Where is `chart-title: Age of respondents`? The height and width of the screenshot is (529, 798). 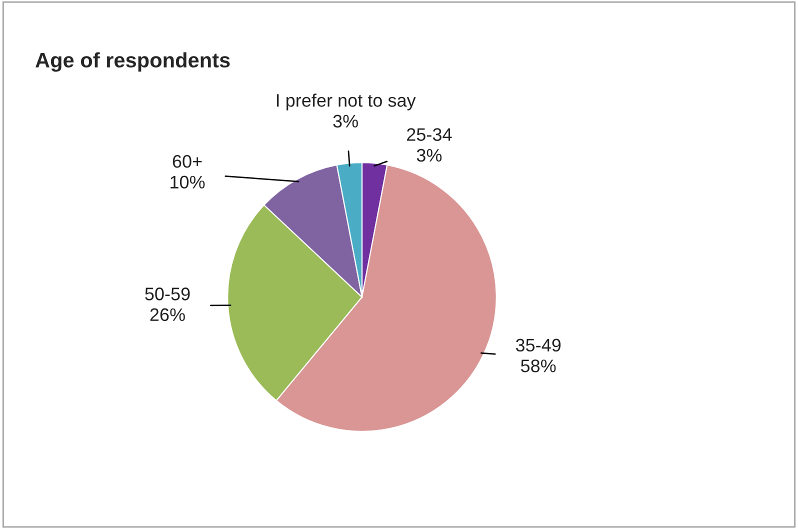 chart-title: Age of respondents is located at coordinates (133, 62).